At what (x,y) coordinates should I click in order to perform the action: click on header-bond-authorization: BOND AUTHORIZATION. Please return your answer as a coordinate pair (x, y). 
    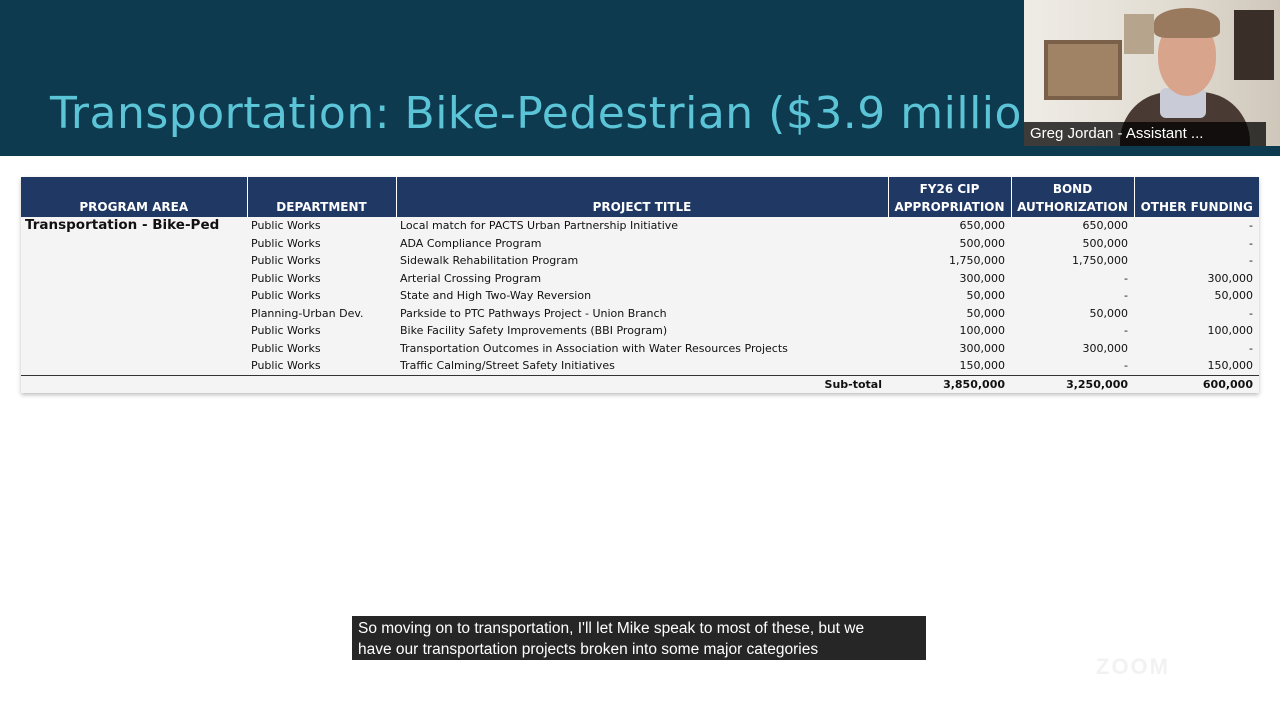
    Looking at the image, I should click on (1073, 197).